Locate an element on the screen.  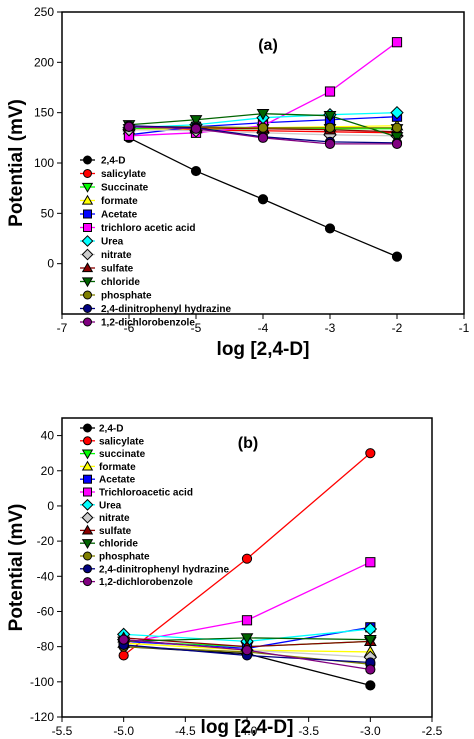
y-axis-title: Potential (mV) is located at coordinates (16, 568).